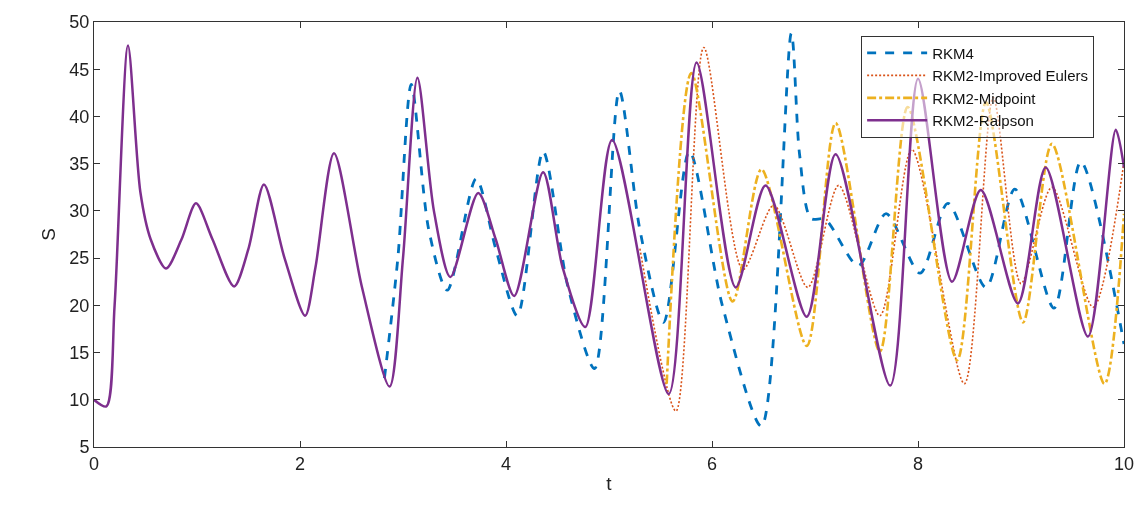 This screenshot has width=1146, height=505. I want to click on y-tick-label: 45, so click(79, 69).